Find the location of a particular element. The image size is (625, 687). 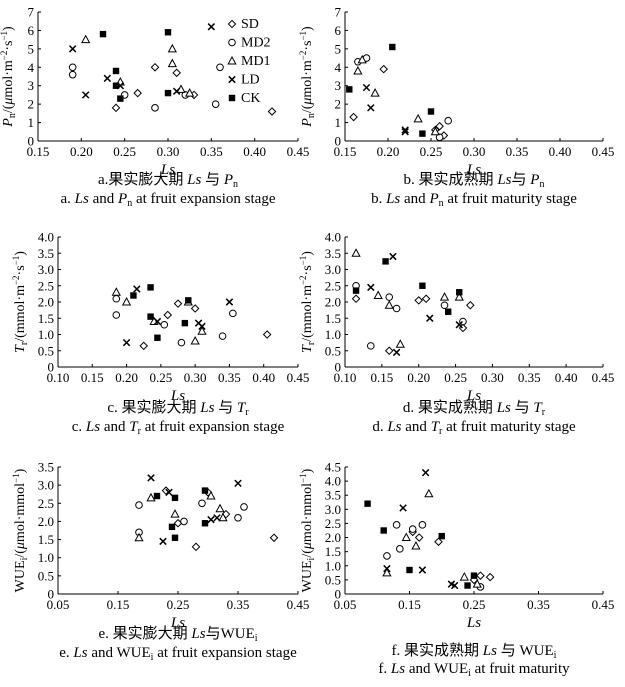

legend-item-sd: SD is located at coordinates (243, 24).